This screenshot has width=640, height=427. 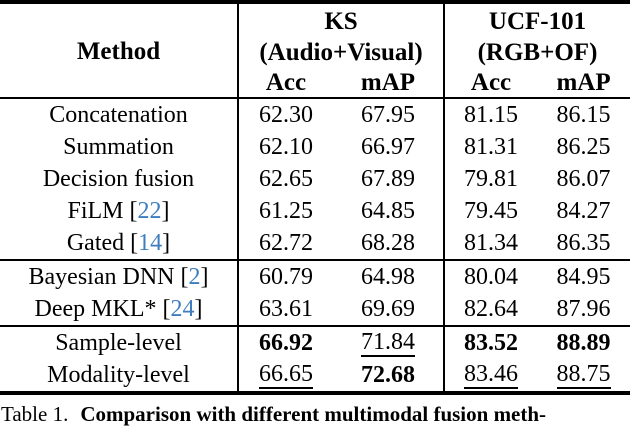 What do you see at coordinates (490, 276) in the screenshot?
I see `value-cell-ucf-acc: 80.04` at bounding box center [490, 276].